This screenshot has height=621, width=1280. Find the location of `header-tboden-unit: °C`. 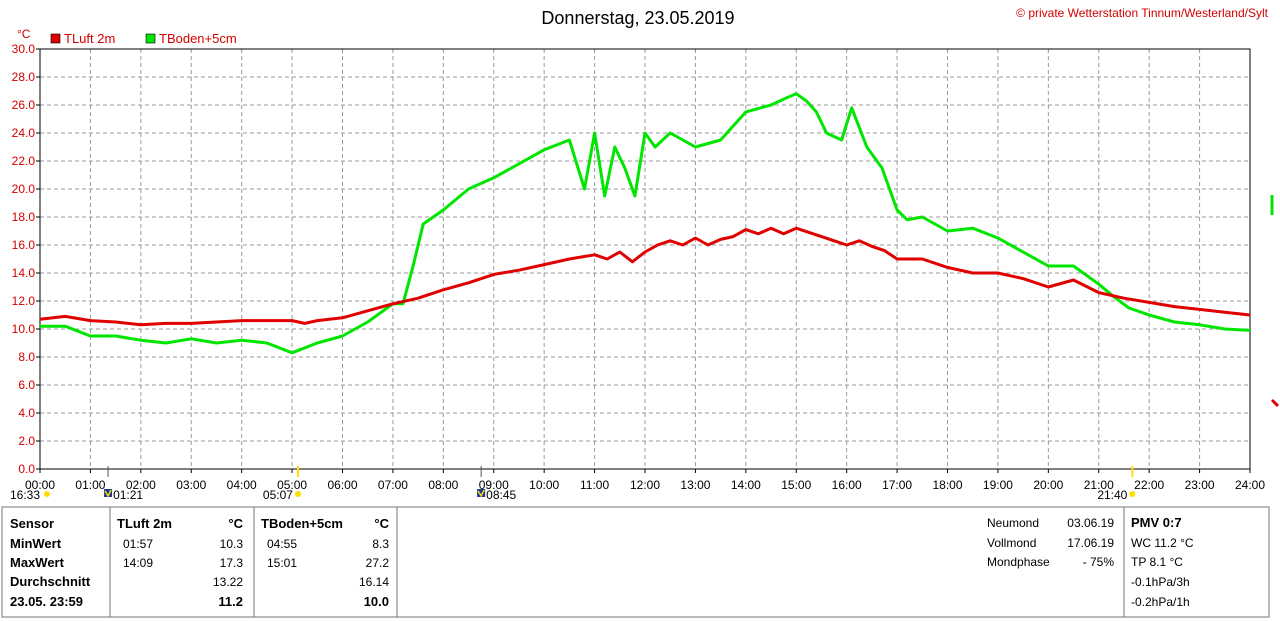

header-tboden-unit: °C is located at coordinates (381, 523).